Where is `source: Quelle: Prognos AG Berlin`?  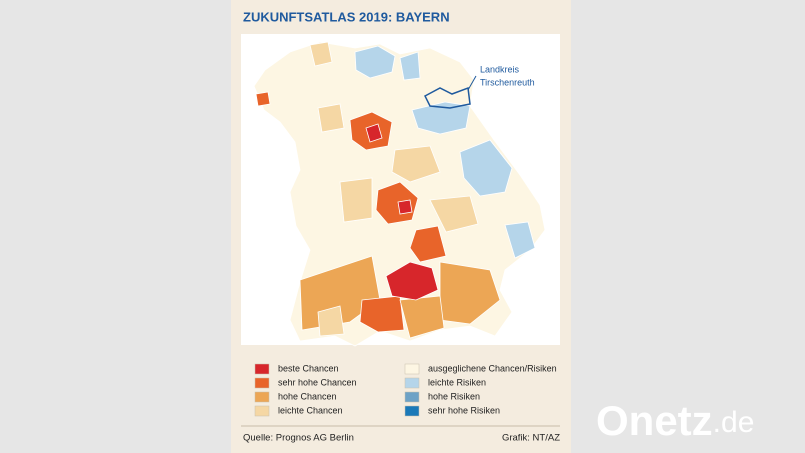
source: Quelle: Prognos AG Berlin is located at coordinates (298, 438).